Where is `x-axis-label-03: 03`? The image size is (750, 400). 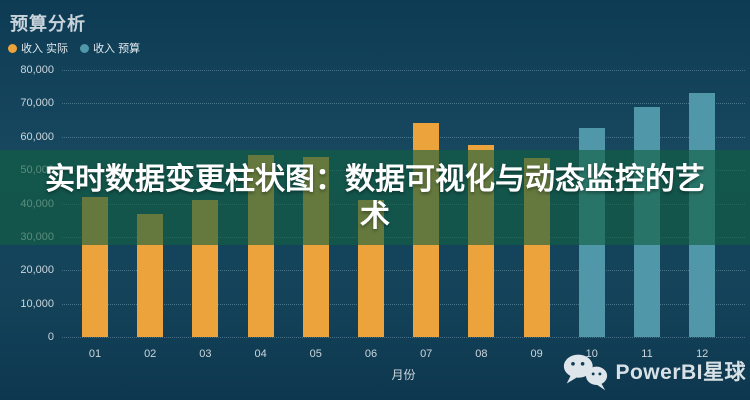 x-axis-label-03: 03 is located at coordinates (205, 354).